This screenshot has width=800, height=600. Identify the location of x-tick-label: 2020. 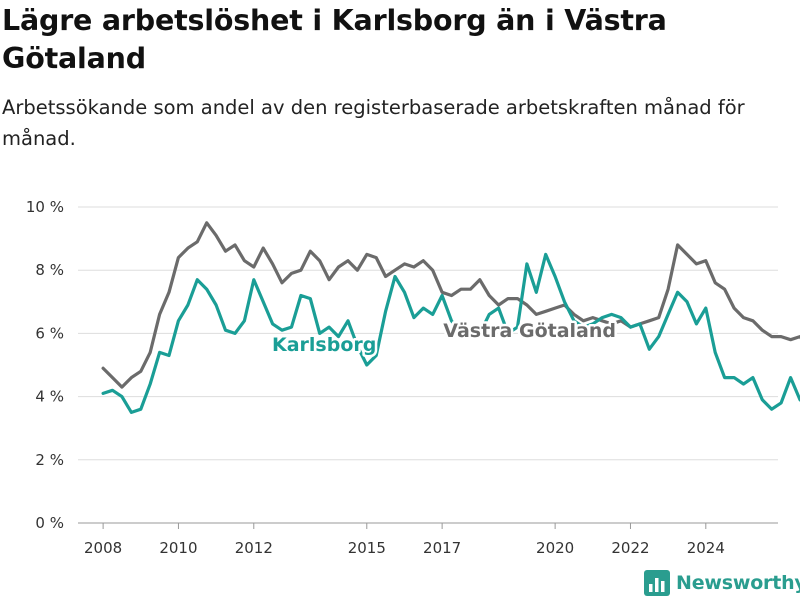
(555, 548).